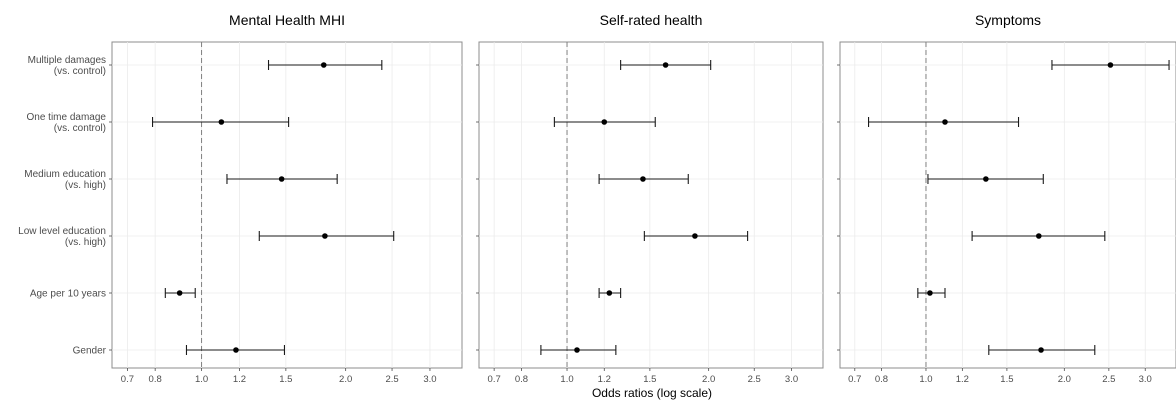  Describe the element at coordinates (67, 123) in the screenshot. I see `row-label: One time damage (vs. control)` at that location.